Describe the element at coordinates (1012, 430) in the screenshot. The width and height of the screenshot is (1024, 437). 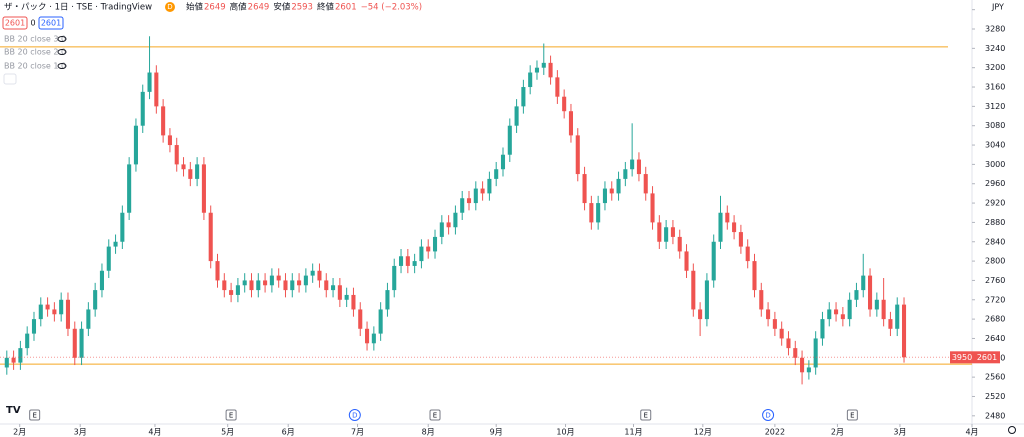
I see `settings-icon` at that location.